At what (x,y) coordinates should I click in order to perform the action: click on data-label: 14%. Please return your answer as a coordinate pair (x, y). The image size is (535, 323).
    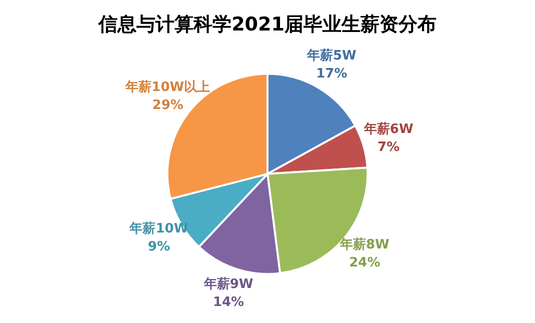
    Looking at the image, I should click on (228, 302).